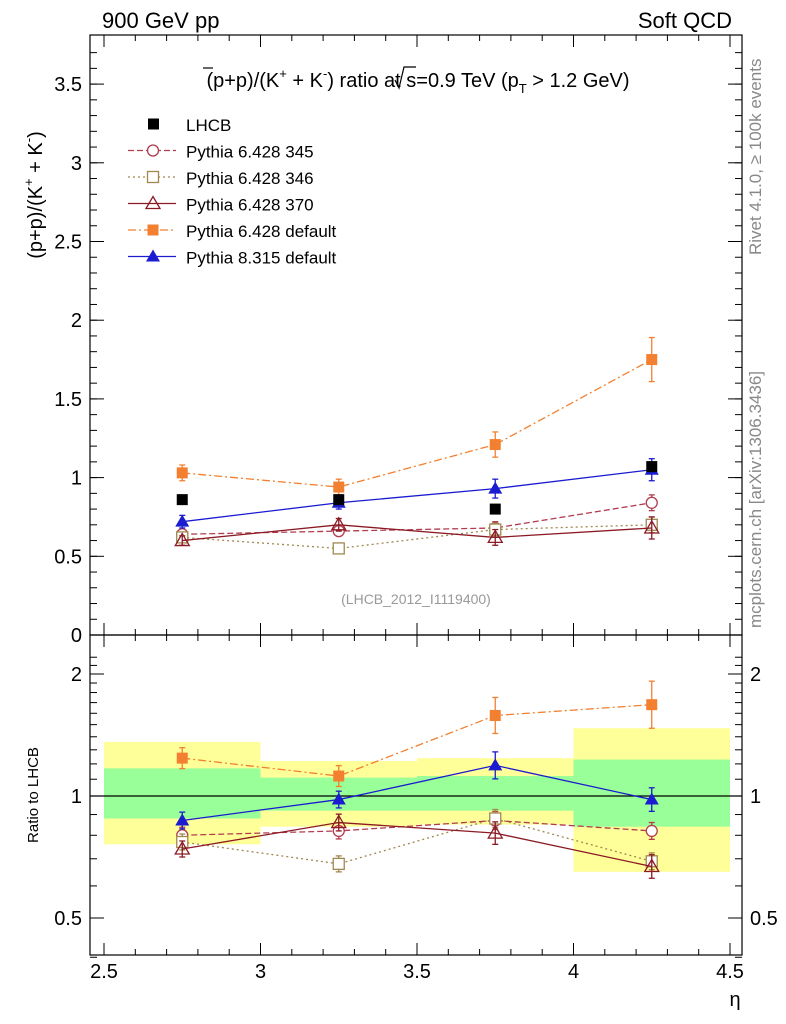 The image size is (786, 1024). I want to click on ratio-tick-label-right: 1, so click(755, 797).